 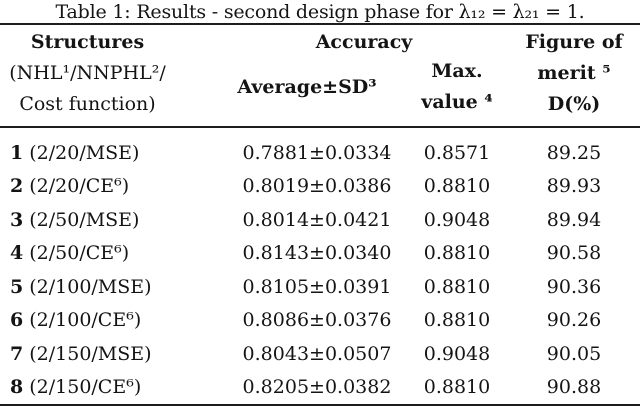 I want to click on structure-cell: 3 (2/50/MSE), so click(x=97, y=220).